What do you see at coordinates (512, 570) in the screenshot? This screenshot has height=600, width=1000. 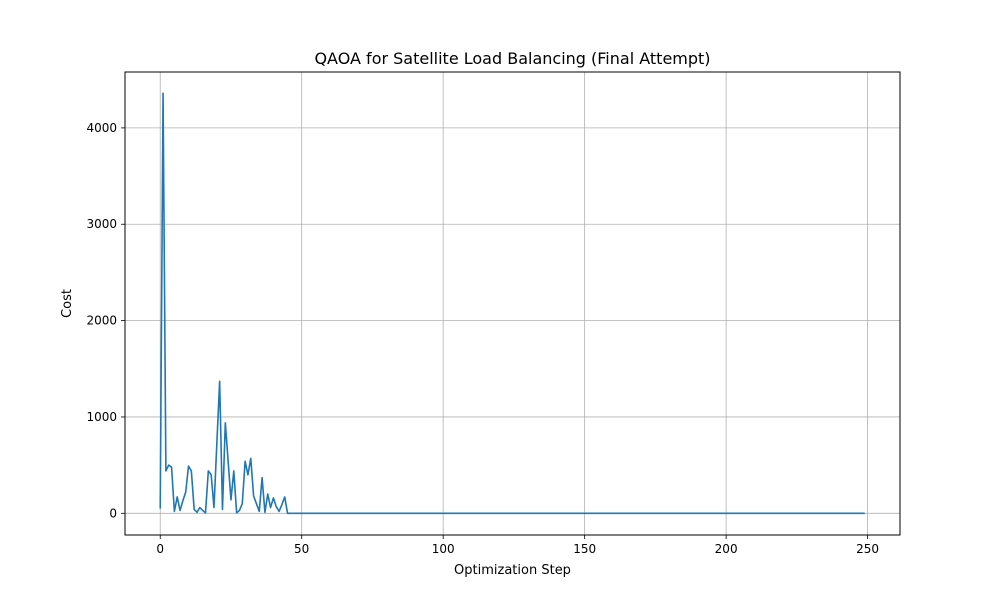 I see `x-axis-label: Optimization Step` at bounding box center [512, 570].